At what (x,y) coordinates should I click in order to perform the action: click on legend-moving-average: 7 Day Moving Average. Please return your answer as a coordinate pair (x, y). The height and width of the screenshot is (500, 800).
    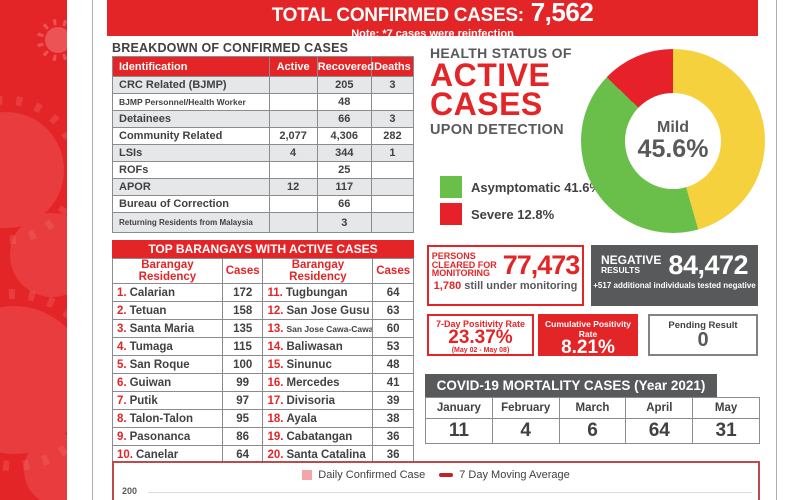
    Looking at the image, I should click on (504, 475).